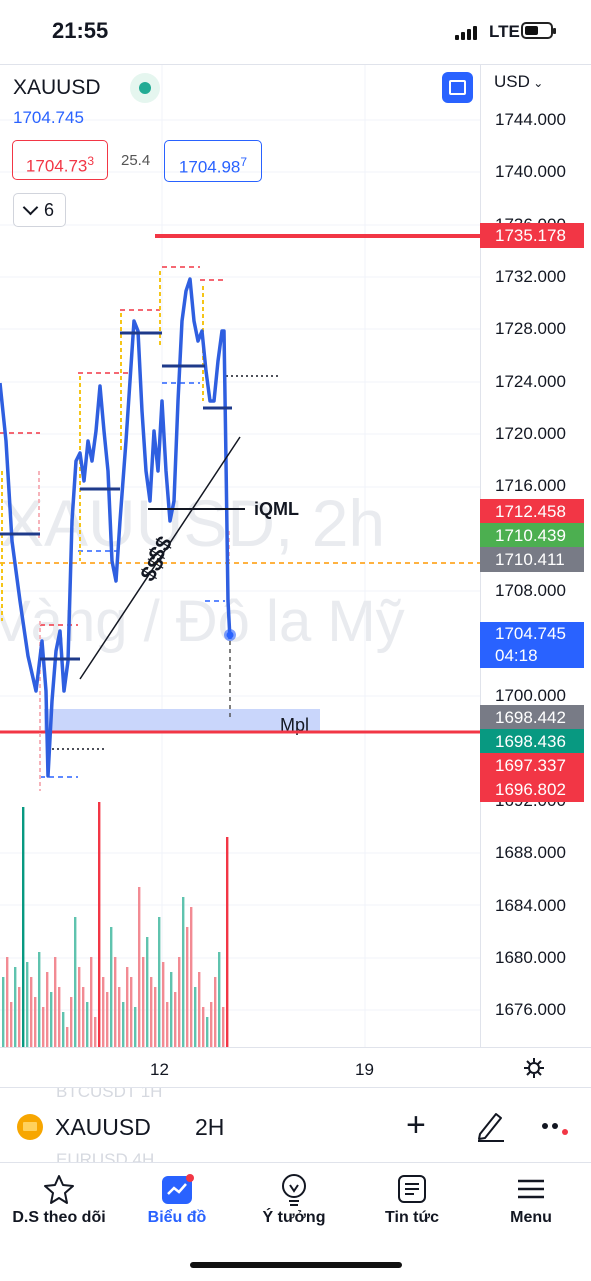 The image size is (591, 1281). I want to click on tab-chart: Biểu đồ, so click(177, 1203).